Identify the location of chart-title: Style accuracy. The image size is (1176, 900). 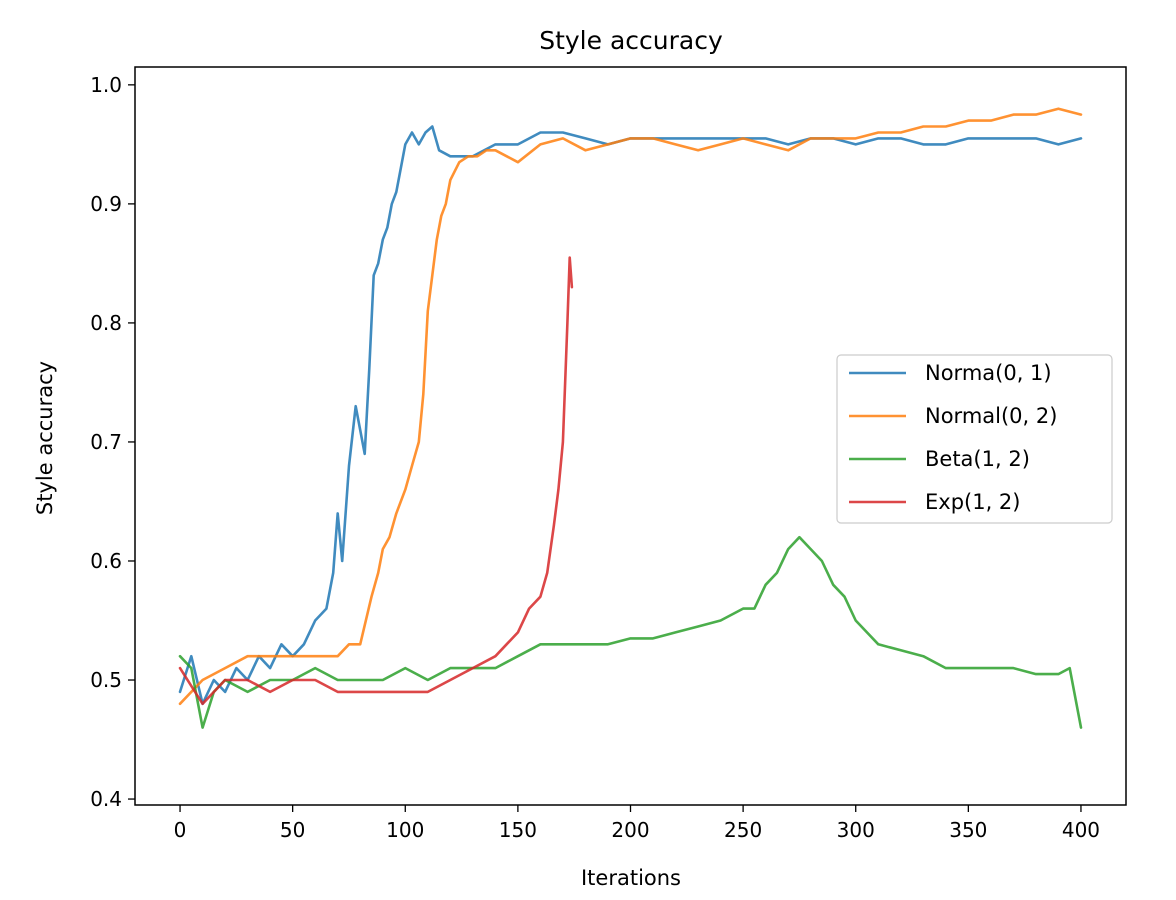
(631, 40).